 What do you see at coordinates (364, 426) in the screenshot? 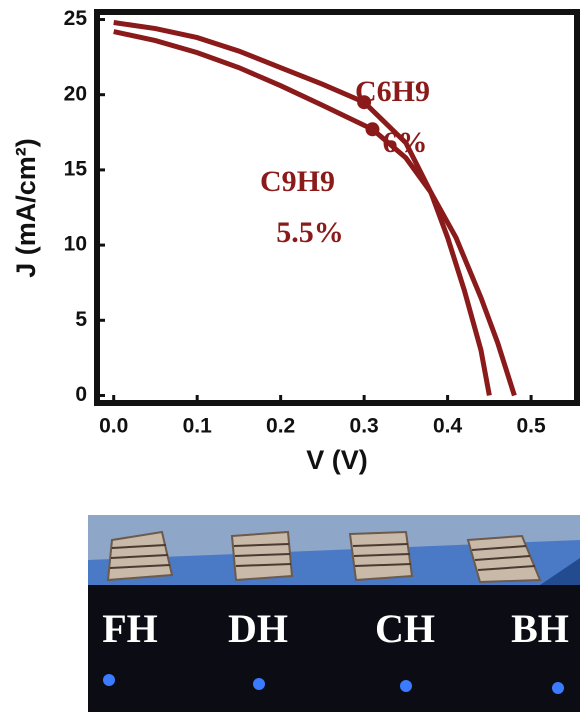
I see `x-tick-label: 0.3` at bounding box center [364, 426].